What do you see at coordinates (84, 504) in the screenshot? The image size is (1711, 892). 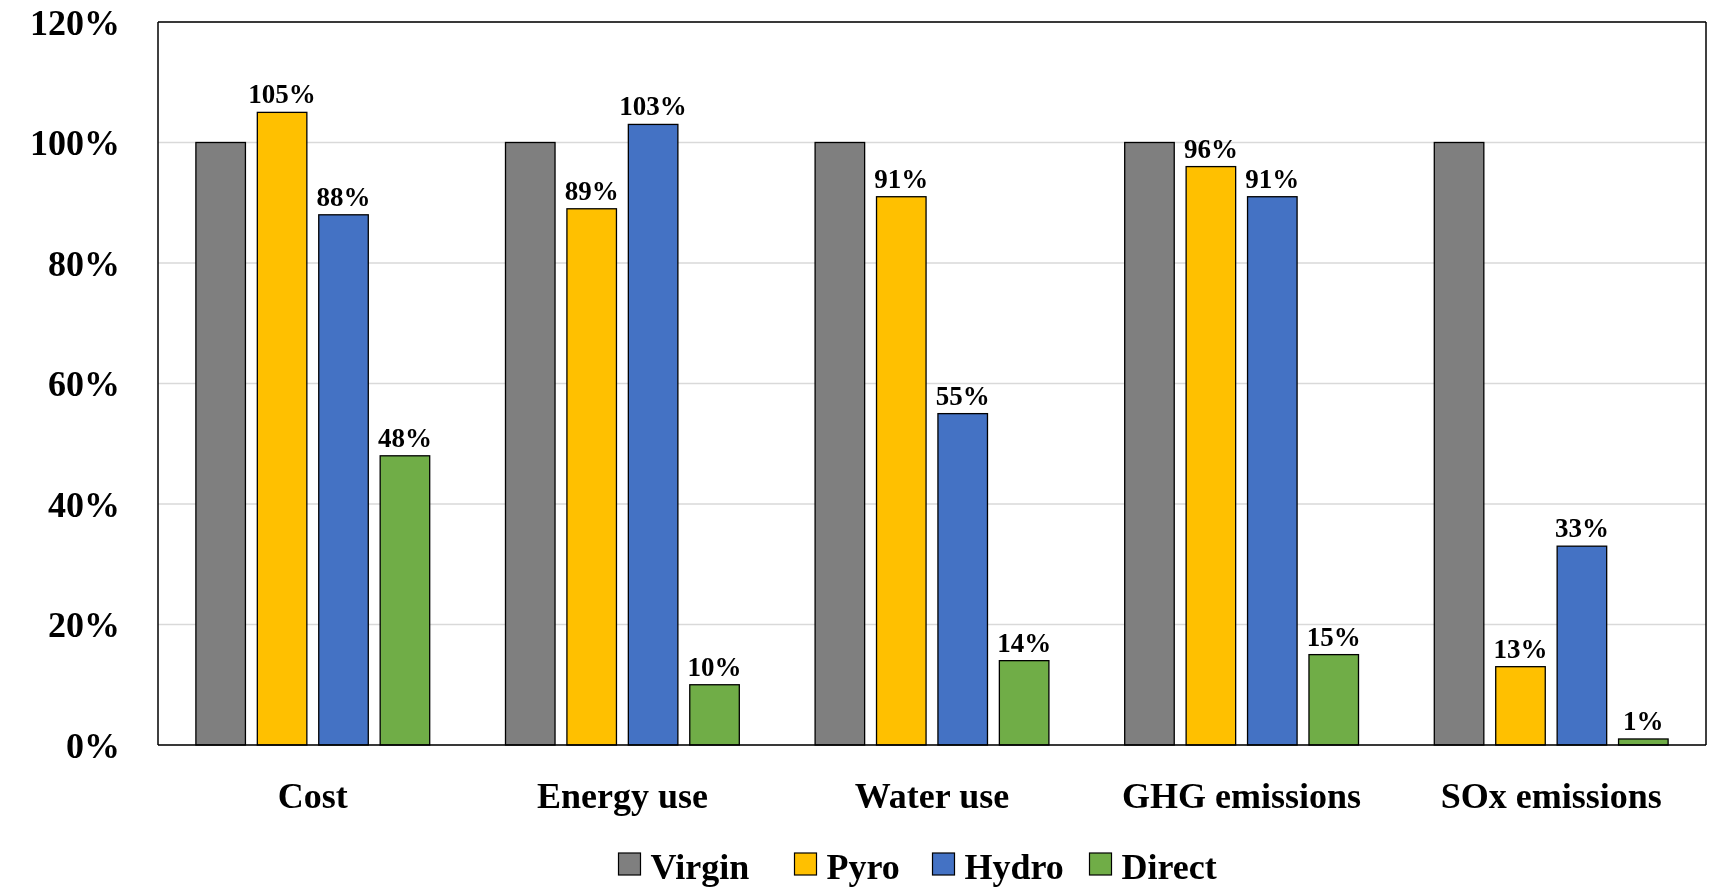 I see `y-tick-label: 40%` at bounding box center [84, 504].